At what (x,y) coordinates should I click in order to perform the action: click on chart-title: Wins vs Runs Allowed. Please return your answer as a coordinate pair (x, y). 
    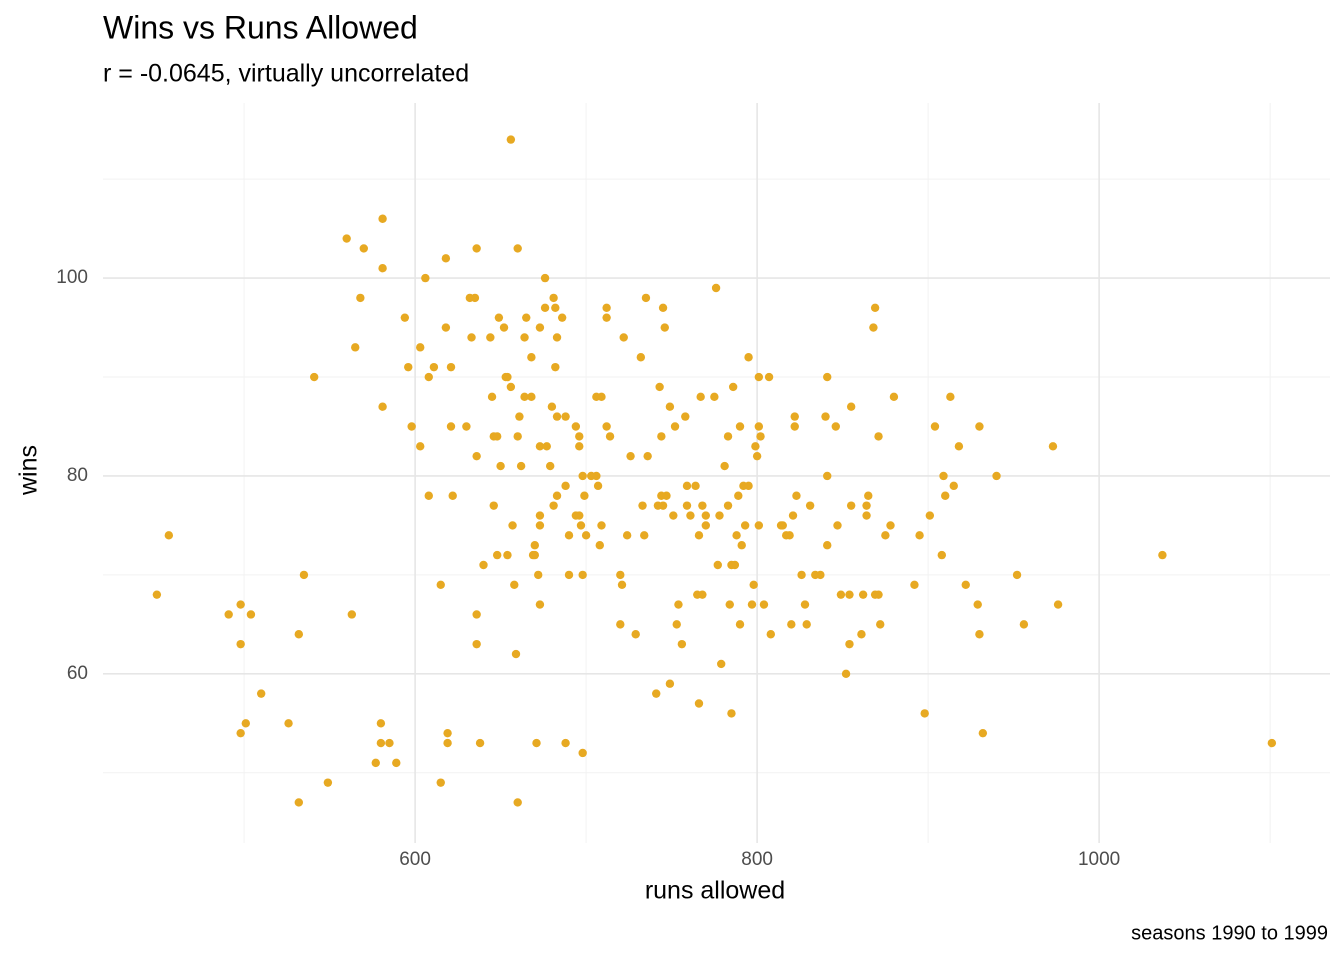
    Looking at the image, I should click on (260, 27).